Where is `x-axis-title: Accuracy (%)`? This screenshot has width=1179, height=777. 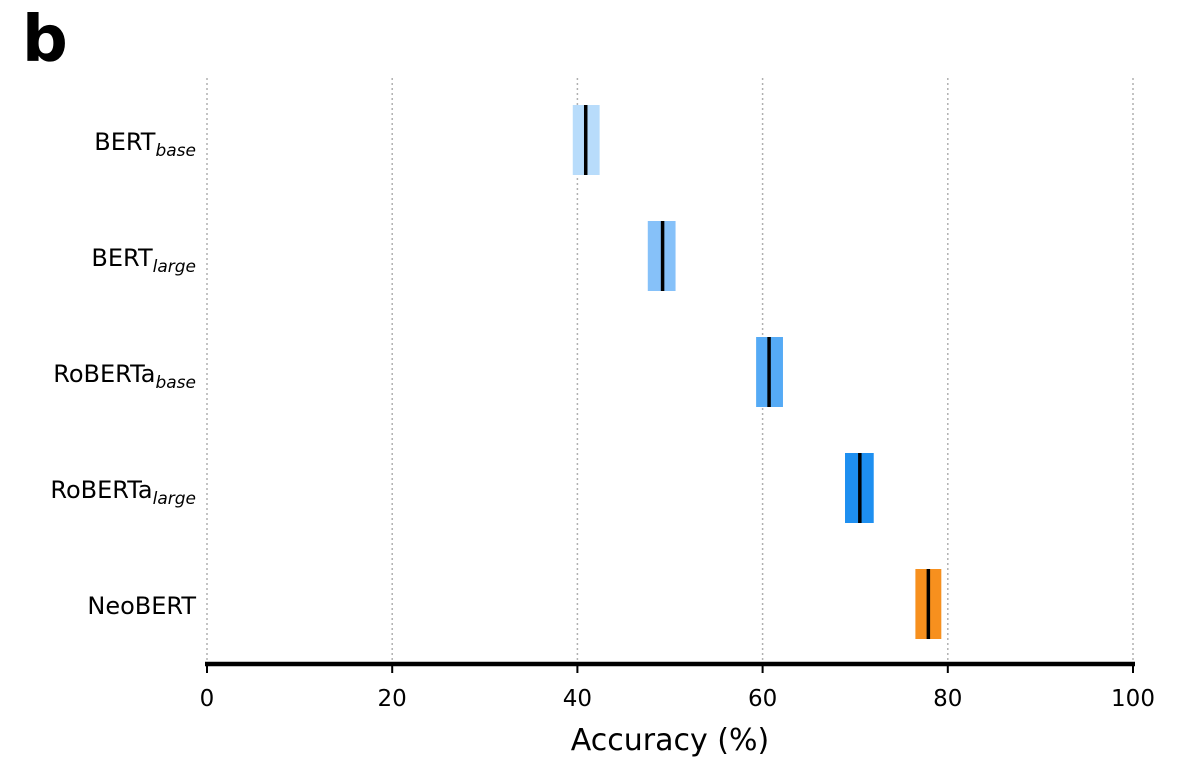 x-axis-title: Accuracy (%) is located at coordinates (670, 740).